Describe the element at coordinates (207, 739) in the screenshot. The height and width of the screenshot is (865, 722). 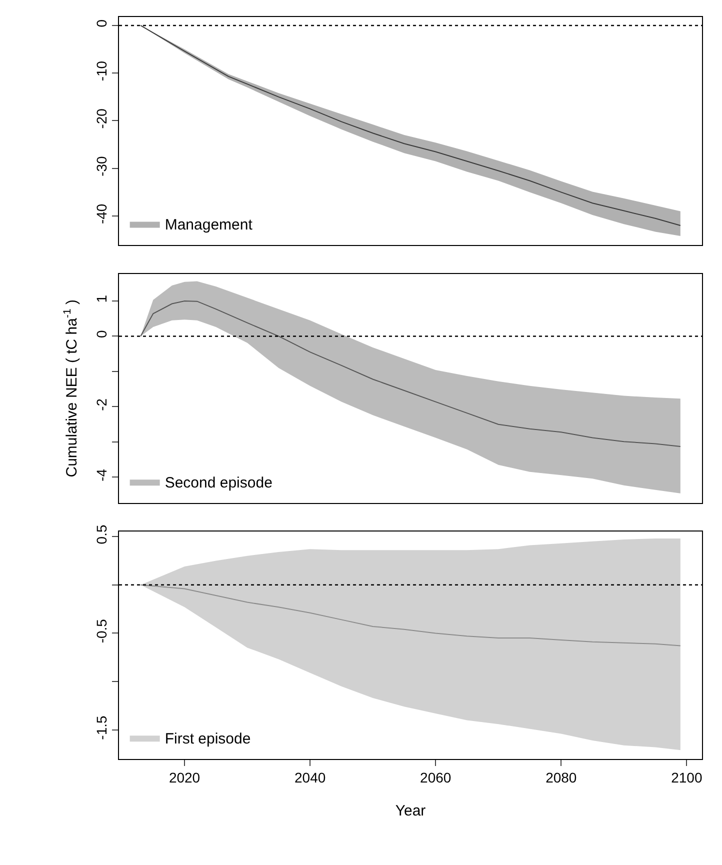
I see `legend-label: First episode` at that location.